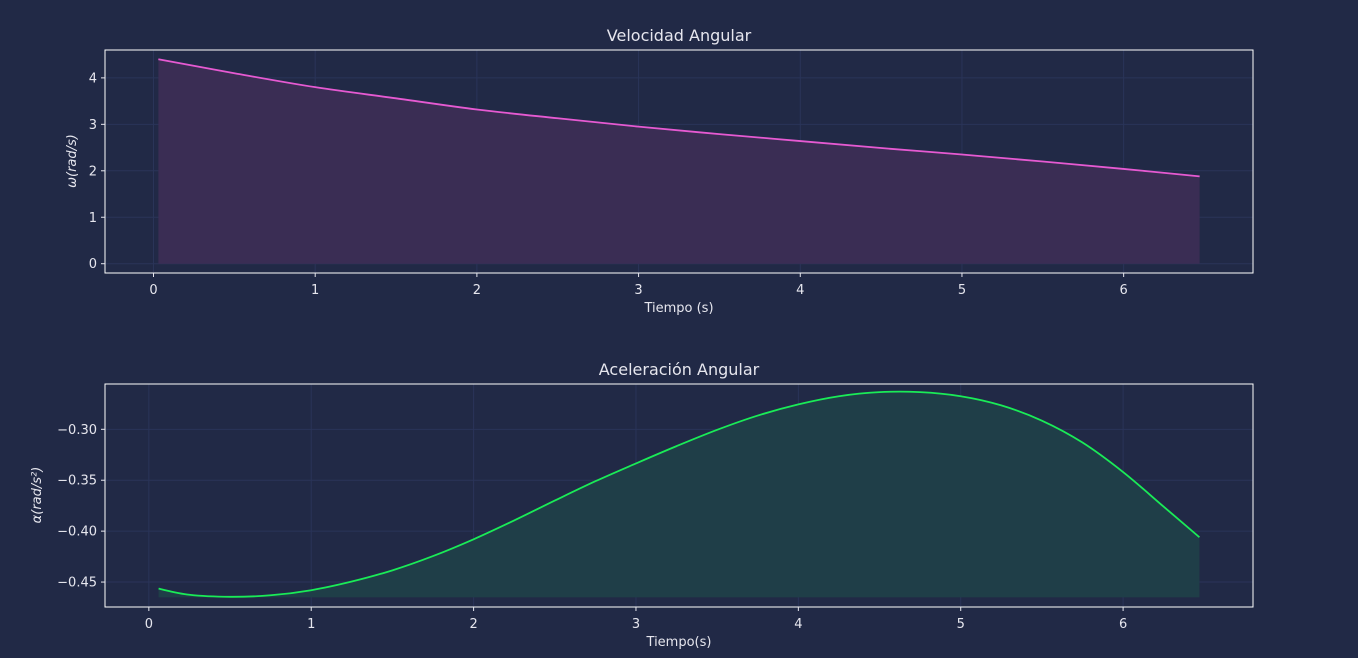  What do you see at coordinates (77, 481) in the screenshot?
I see `acceleration-y-tick-label-1: −0.35` at bounding box center [77, 481].